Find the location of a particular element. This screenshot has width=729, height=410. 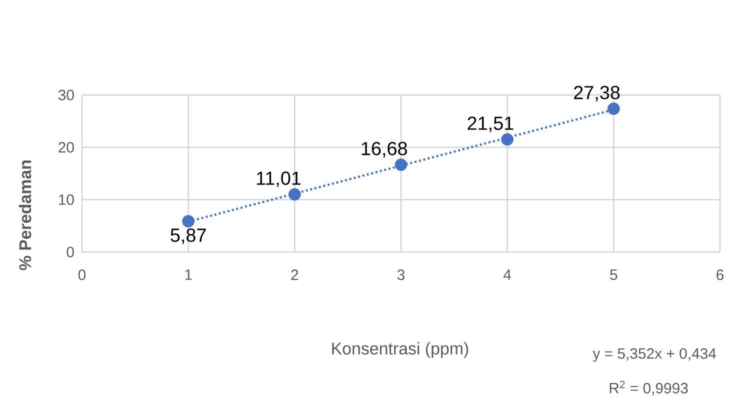

x-tick-label: 0 is located at coordinates (82, 275).